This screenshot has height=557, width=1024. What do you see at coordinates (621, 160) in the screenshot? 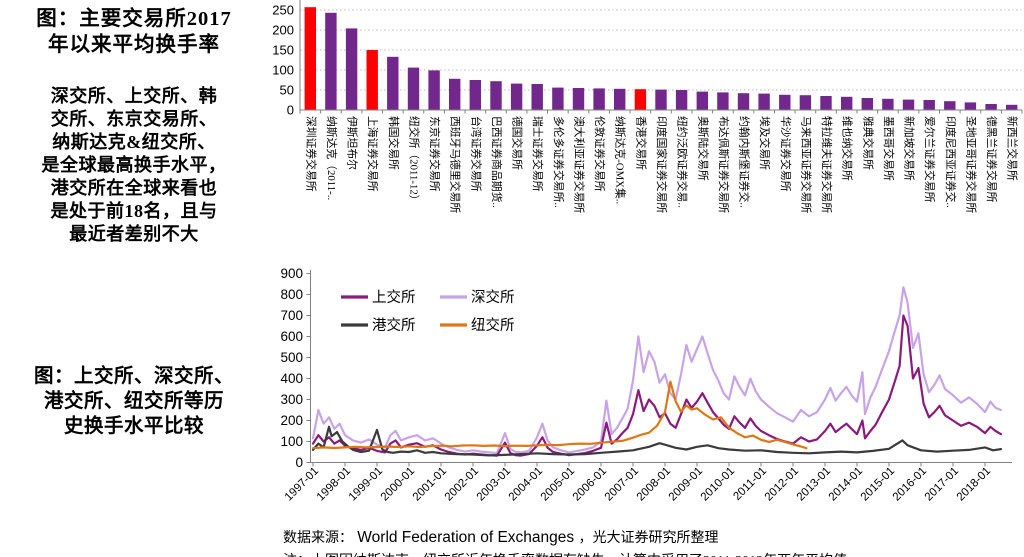
I see `category-label: 纳斯达克-OMX集..` at bounding box center [621, 160].